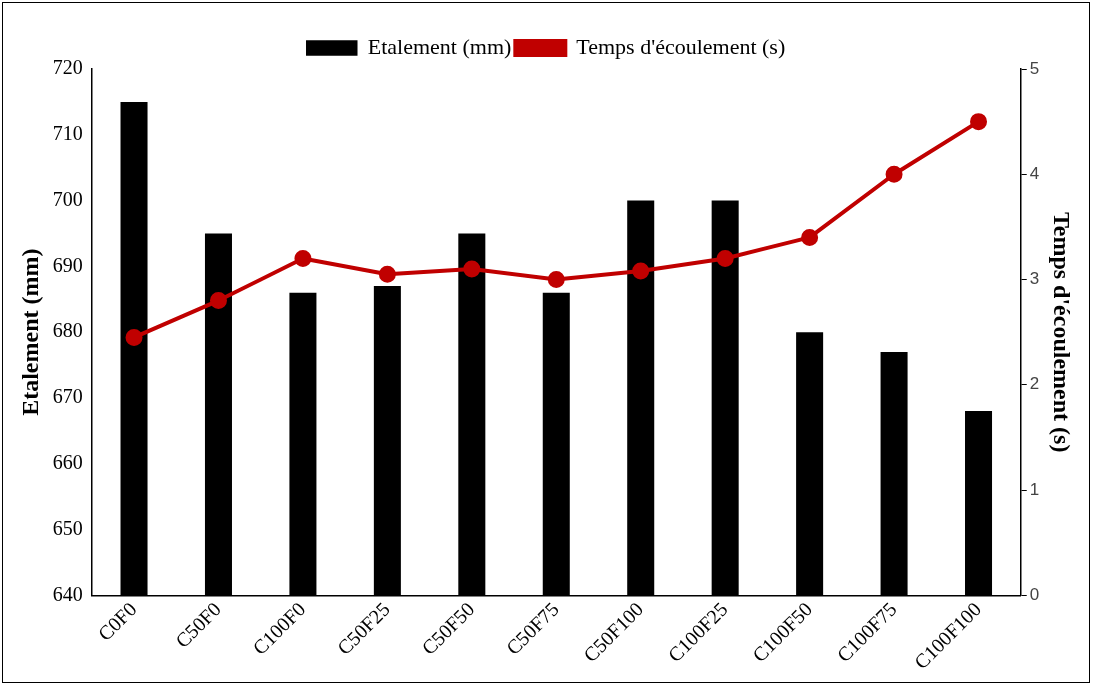  What do you see at coordinates (1034, 68) in the screenshot?
I see `y2-tick-label: 5` at bounding box center [1034, 68].